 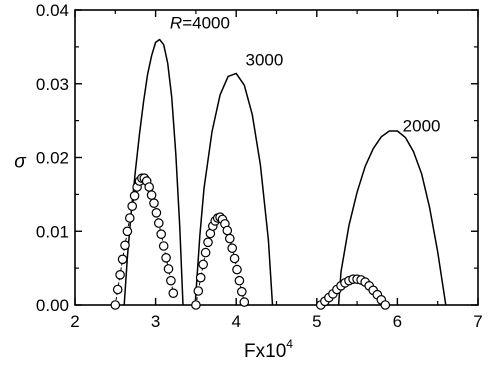 I want to click on annotation-variable: R, so click(x=176, y=22).